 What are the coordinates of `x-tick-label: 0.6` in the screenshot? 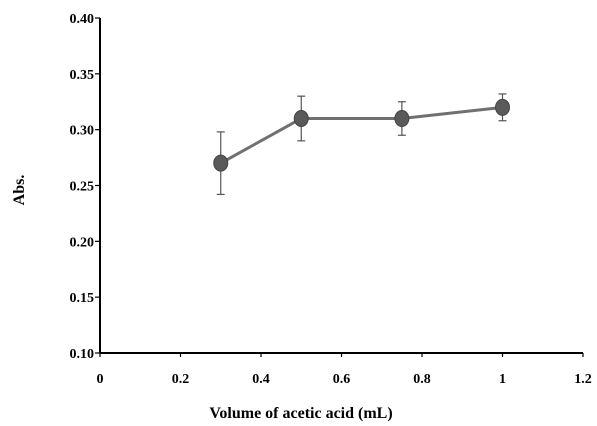 It's located at (342, 379).